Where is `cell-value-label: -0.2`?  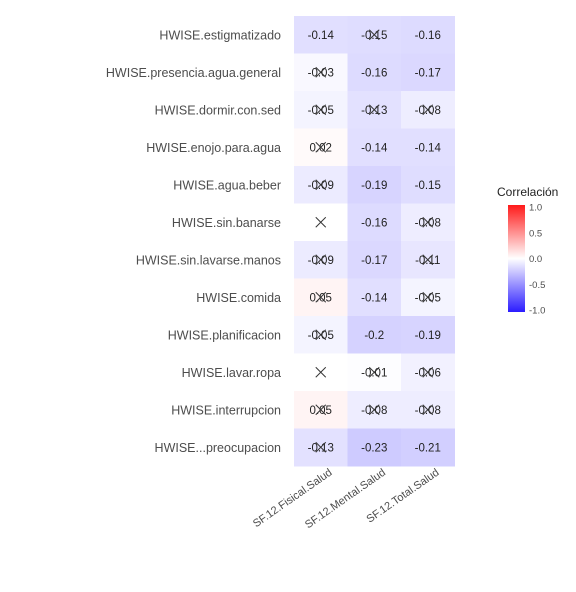
cell-value-label: -0.2 is located at coordinates (374, 336).